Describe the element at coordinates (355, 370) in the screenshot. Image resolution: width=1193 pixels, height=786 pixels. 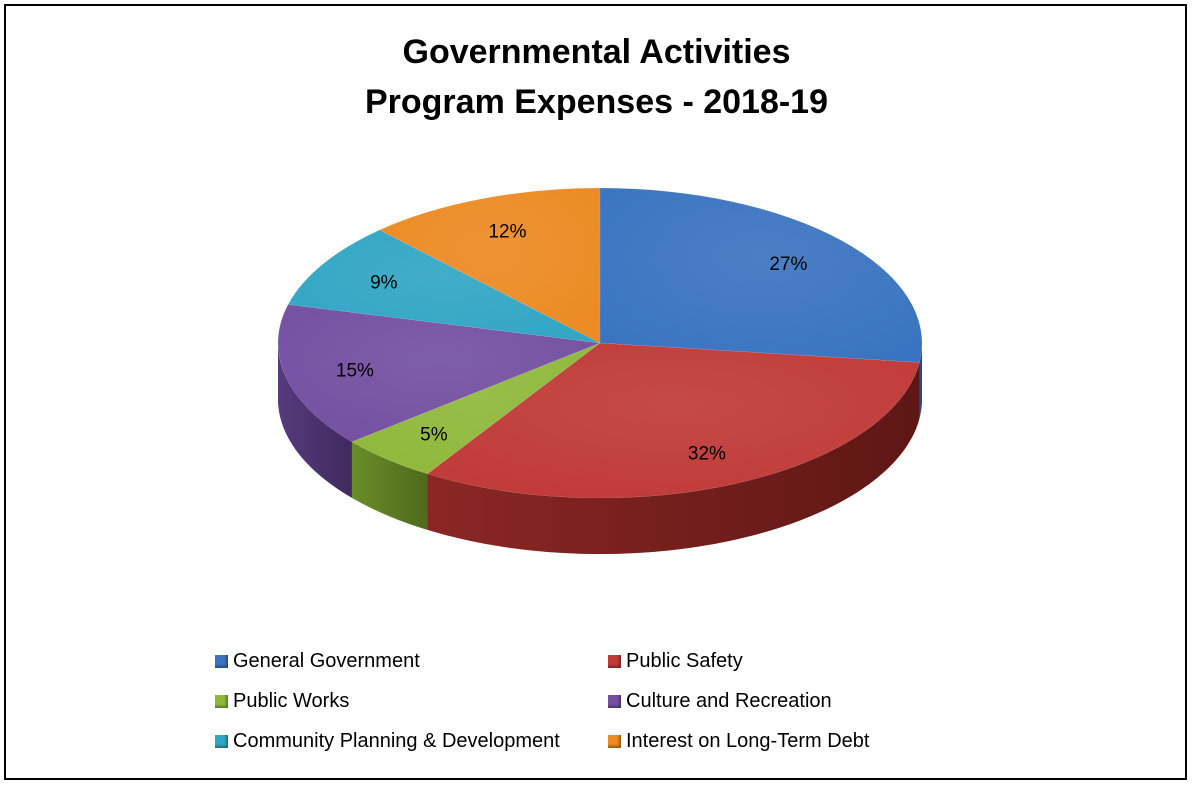
I see `pie-data-label-3: 15%` at that location.